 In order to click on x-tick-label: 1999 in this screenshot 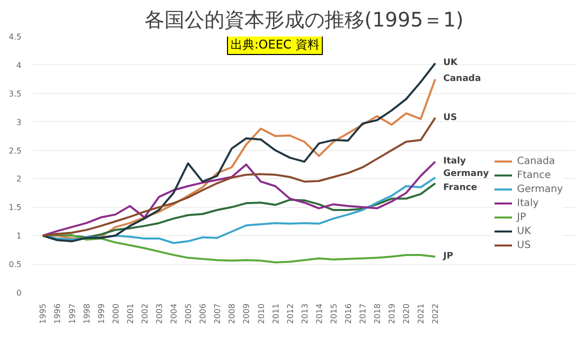, I will do `click(101, 314)`.